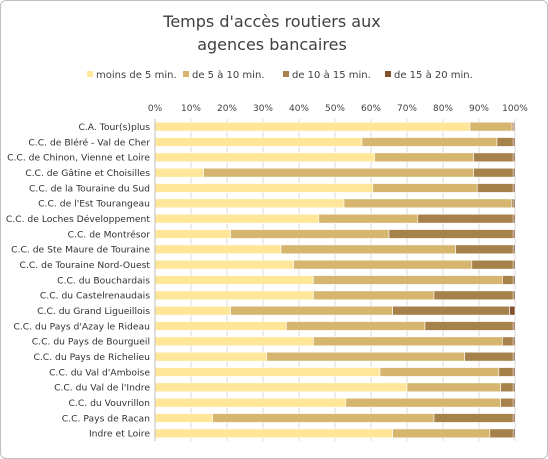  I want to click on x-tick-label: 90%, so click(479, 109).